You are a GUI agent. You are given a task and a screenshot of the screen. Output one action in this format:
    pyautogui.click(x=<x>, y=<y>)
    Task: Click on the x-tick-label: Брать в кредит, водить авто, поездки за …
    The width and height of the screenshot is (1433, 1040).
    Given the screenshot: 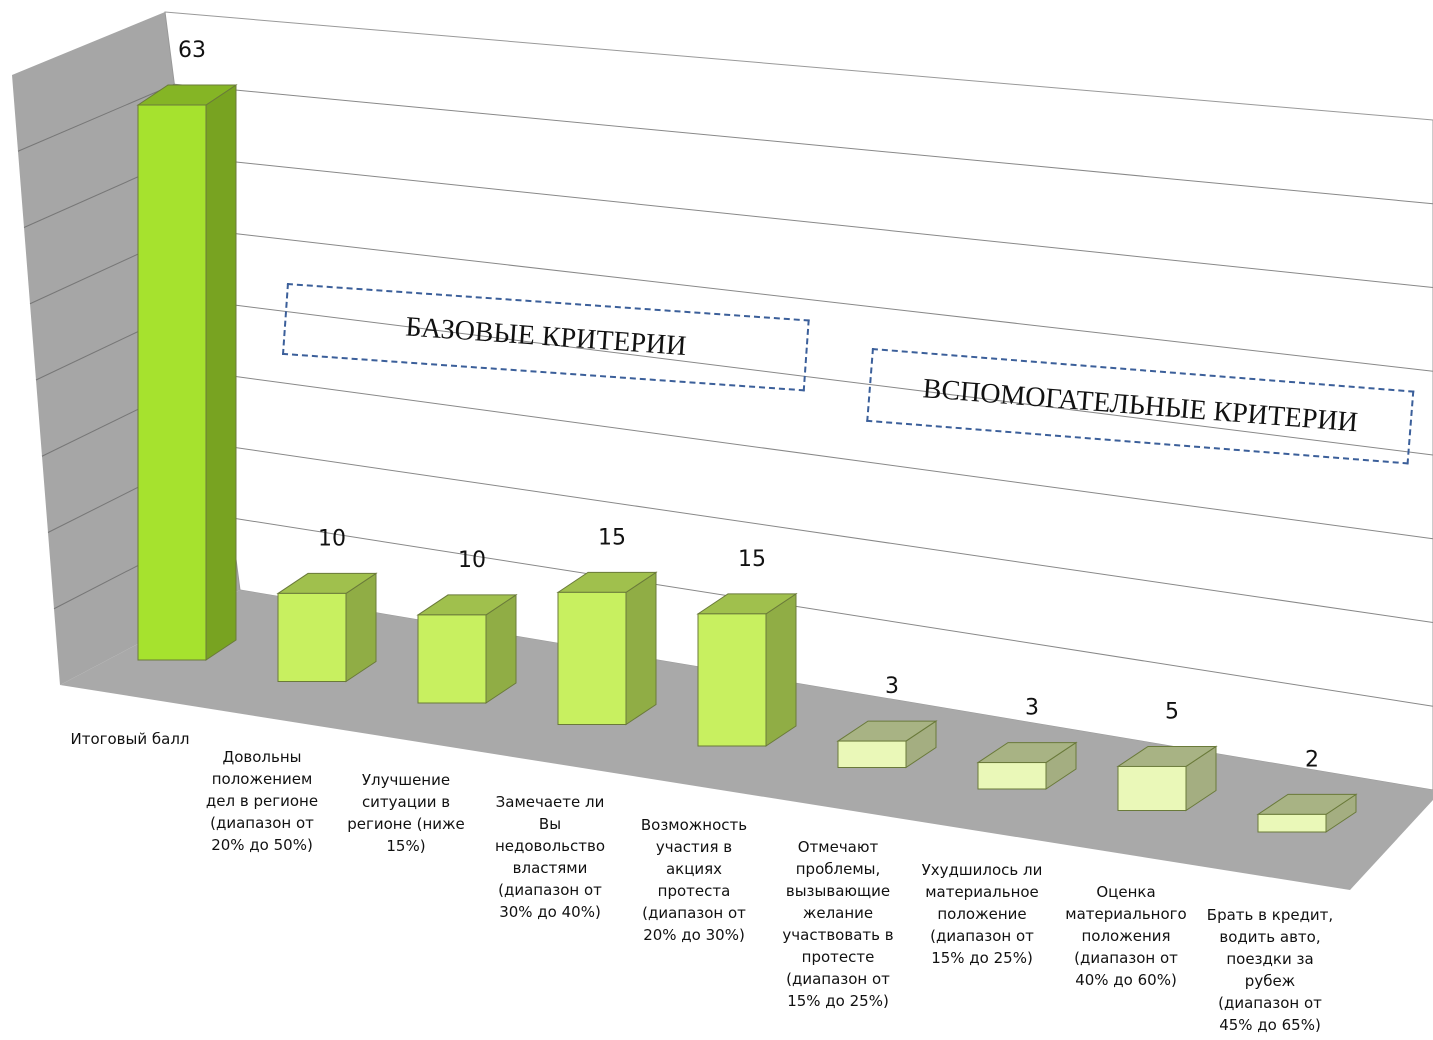 What is the action you would take?
    pyautogui.click(x=1270, y=969)
    